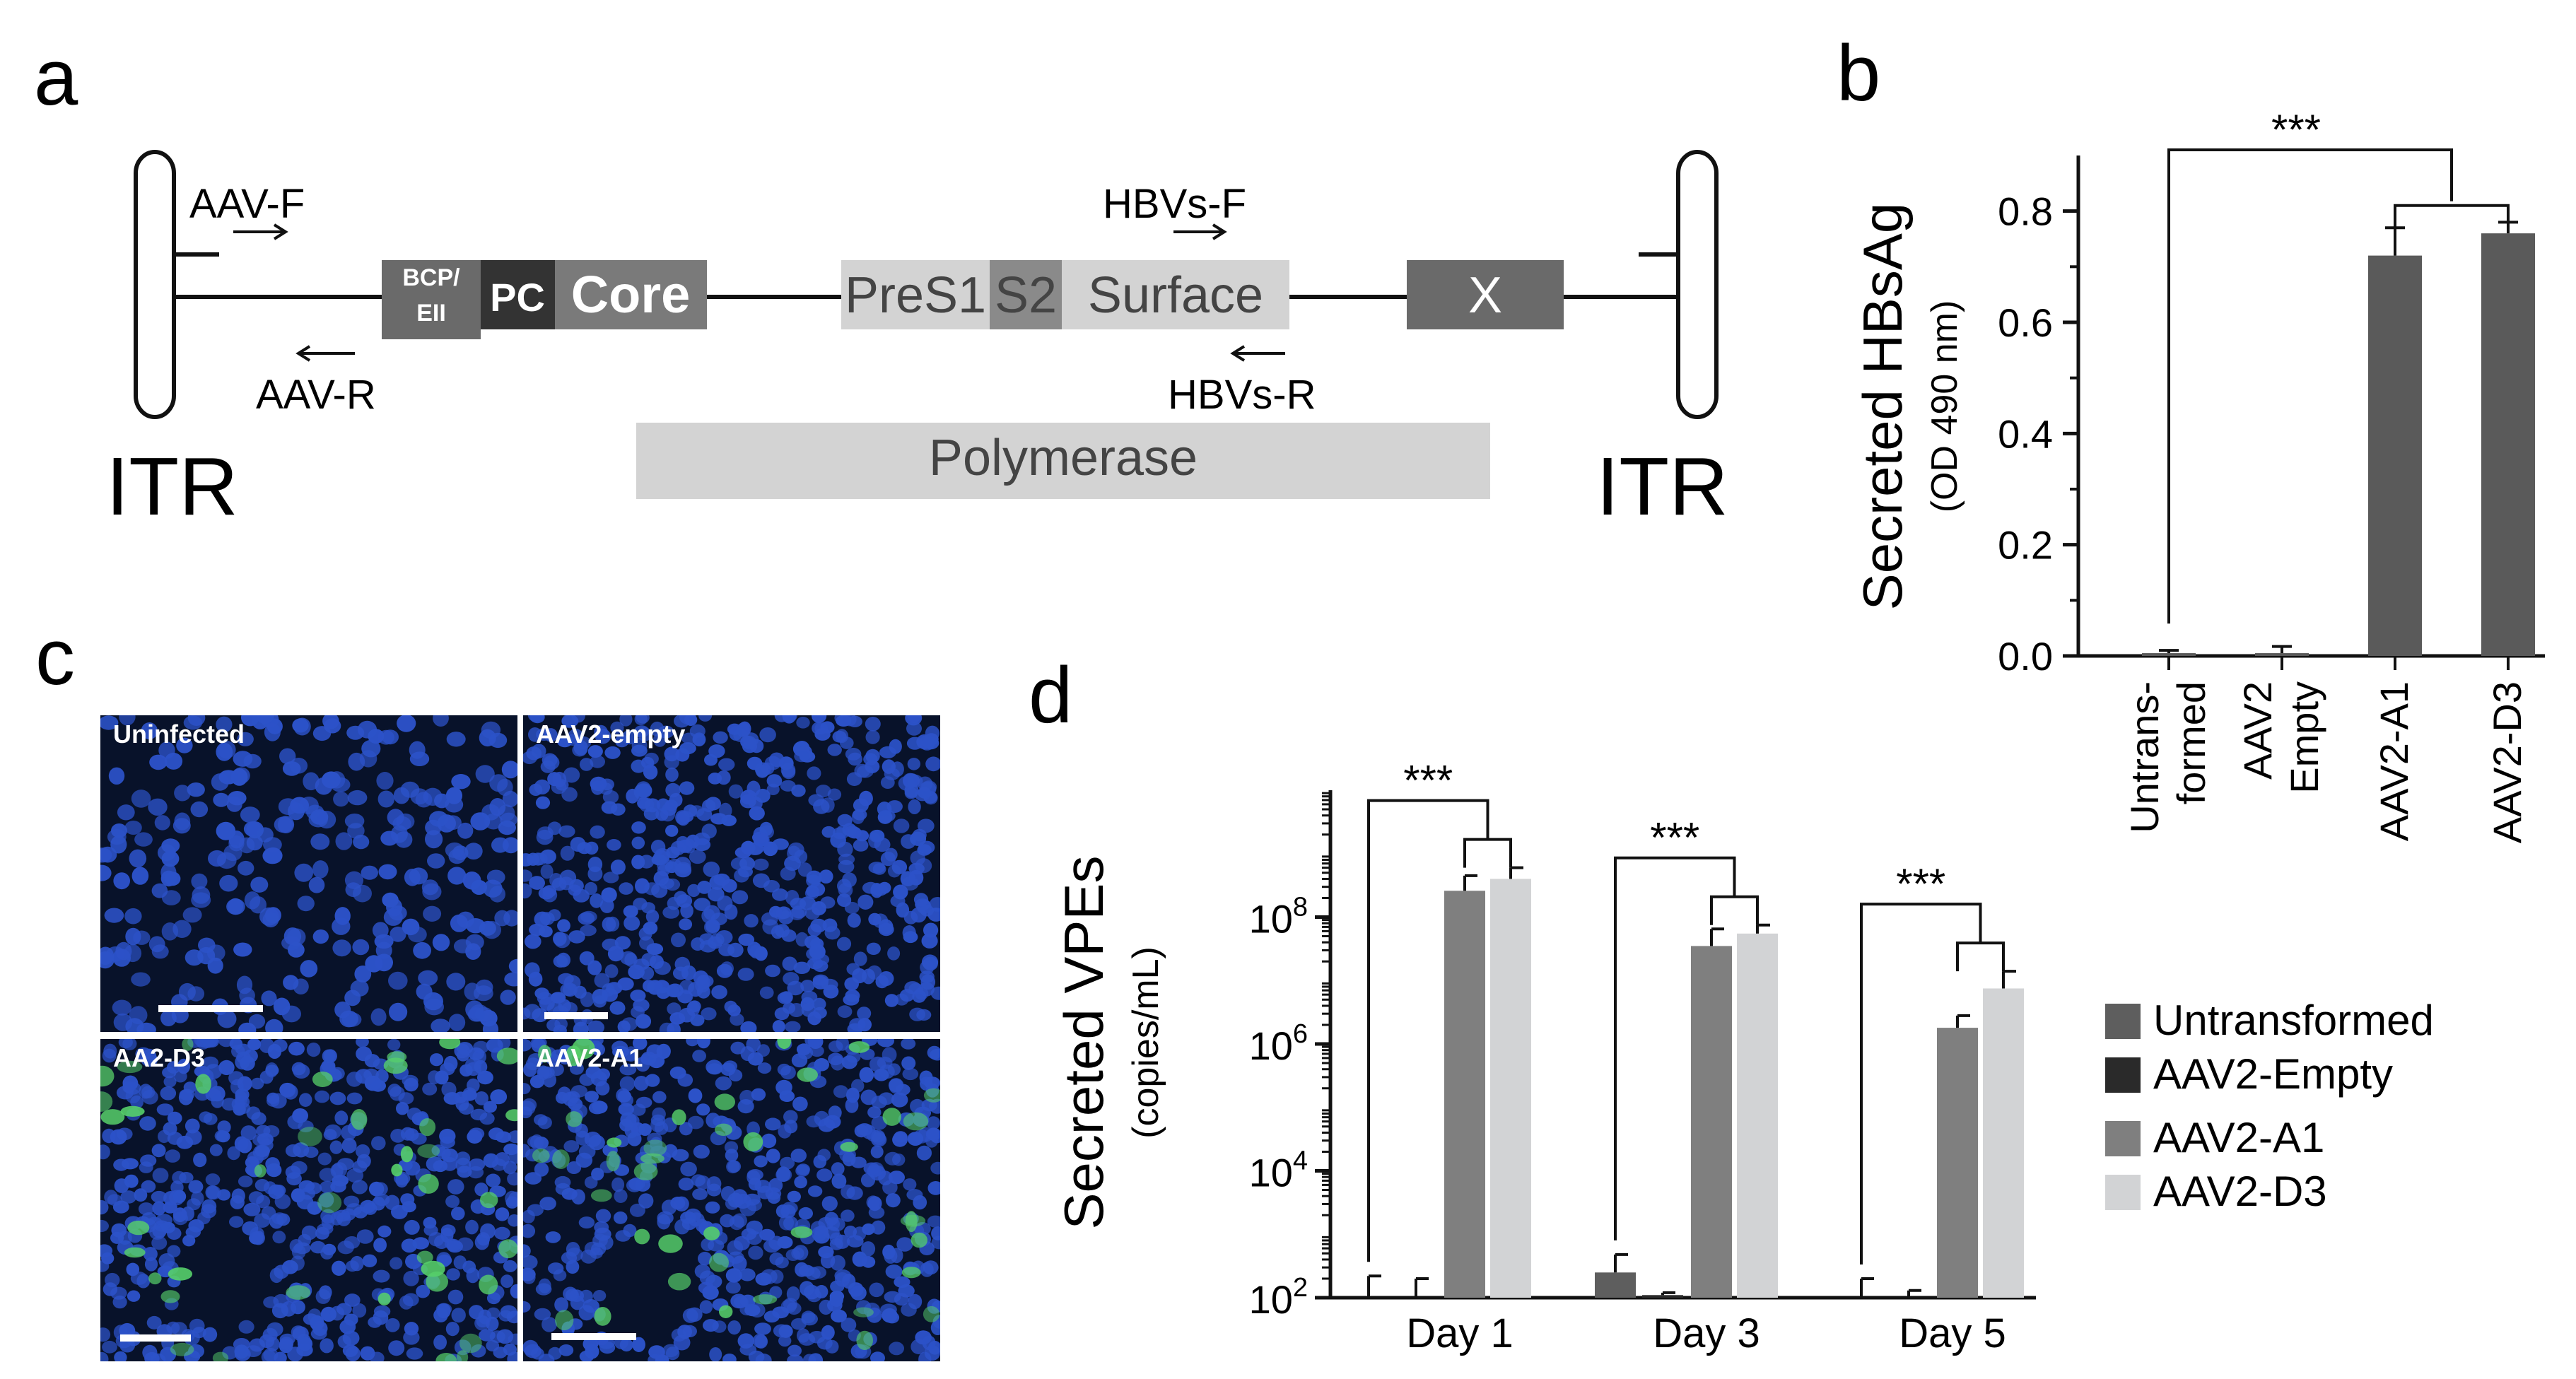 This screenshot has height=1379, width=2576. What do you see at coordinates (1050, 695) in the screenshot?
I see `panel-letter-d: d` at bounding box center [1050, 695].